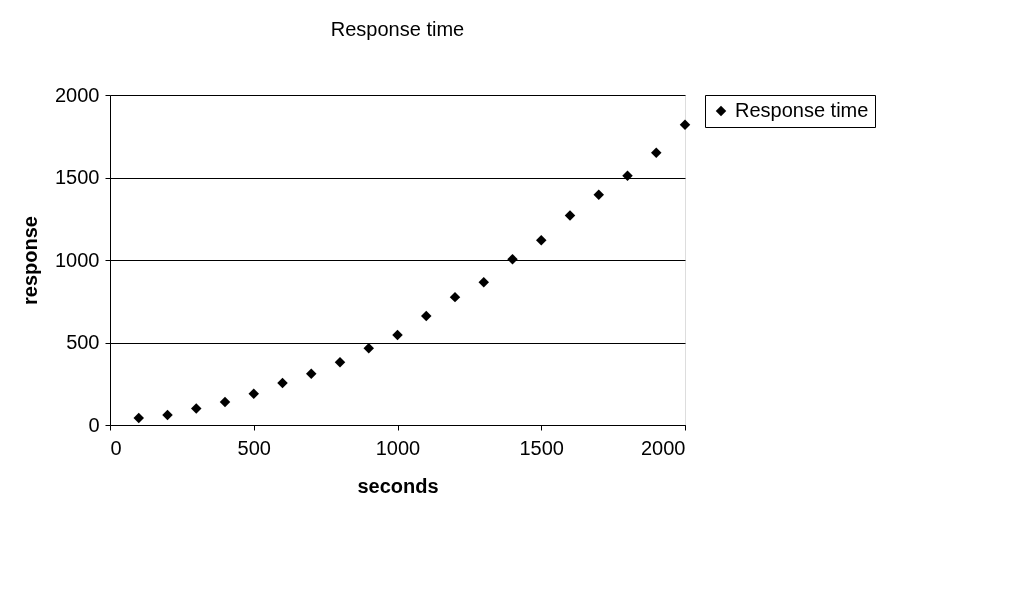 This screenshot has width=1022, height=592. Describe the element at coordinates (398, 447) in the screenshot. I see `x-tick-label: 1000` at that location.